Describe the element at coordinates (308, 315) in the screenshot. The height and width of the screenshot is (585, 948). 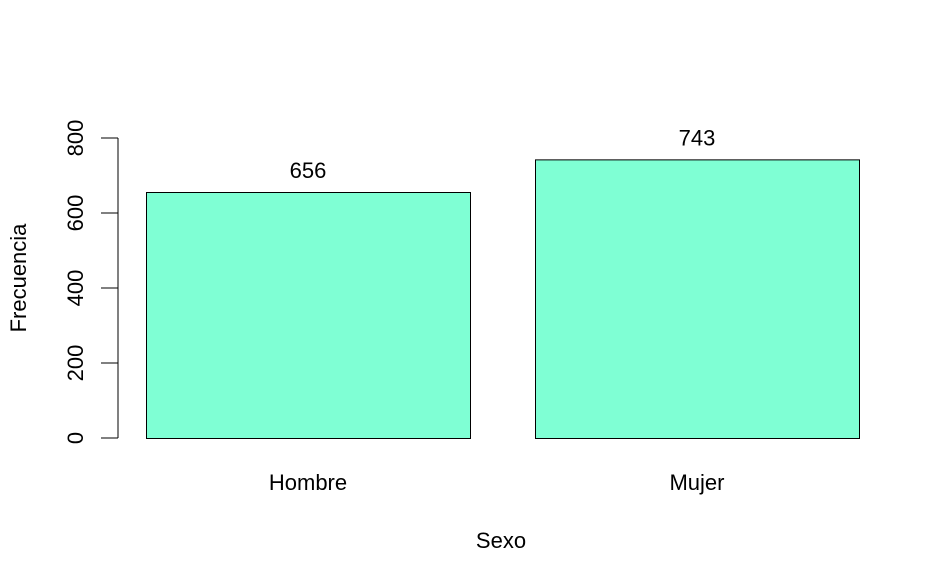
I see `bar-hombre` at that location.